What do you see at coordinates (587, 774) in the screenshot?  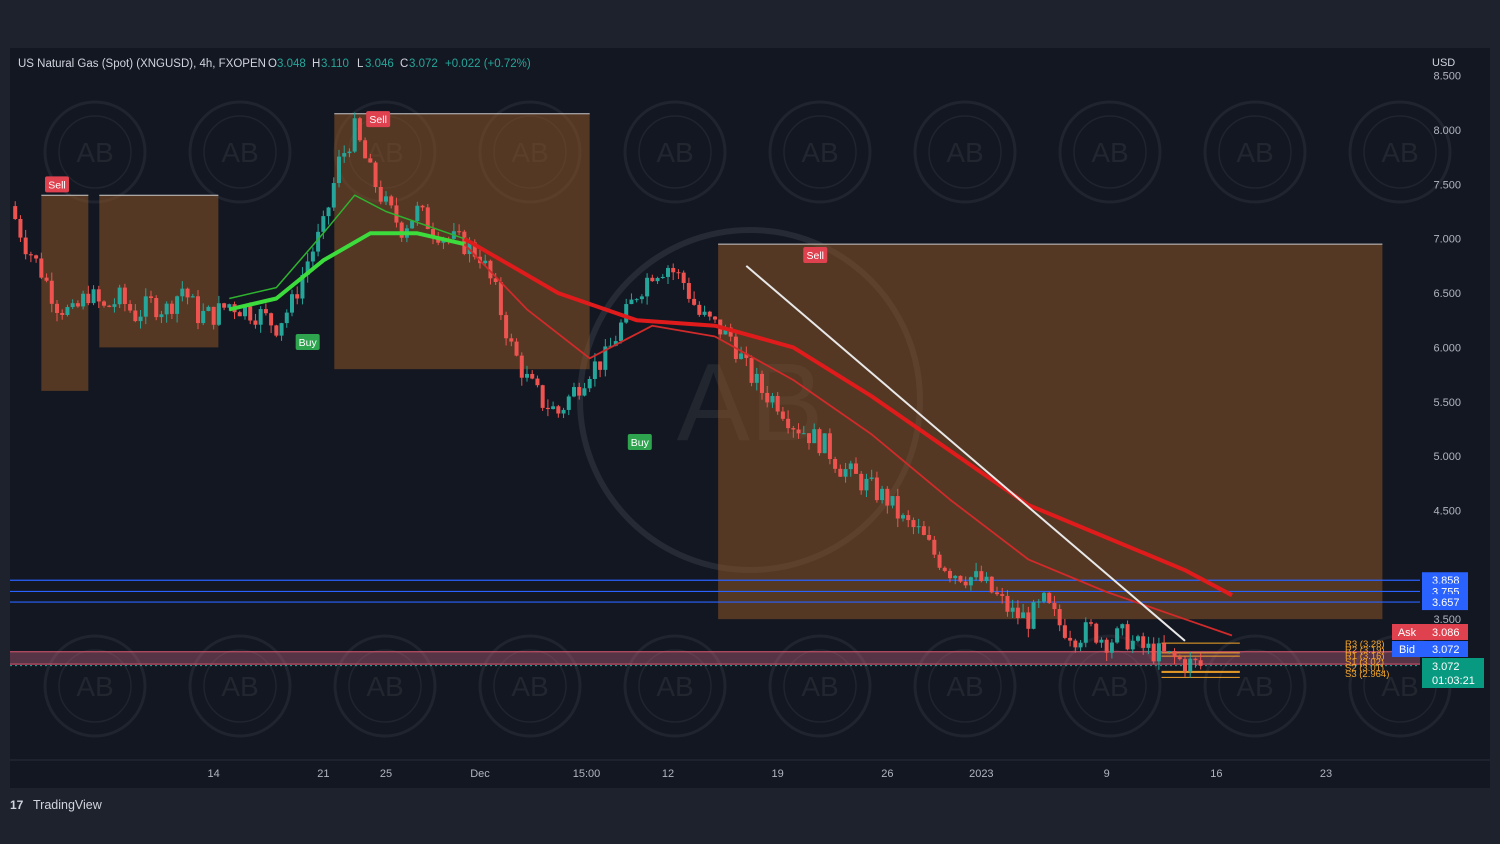 I see `x-tick-label: 15:00` at bounding box center [587, 774].